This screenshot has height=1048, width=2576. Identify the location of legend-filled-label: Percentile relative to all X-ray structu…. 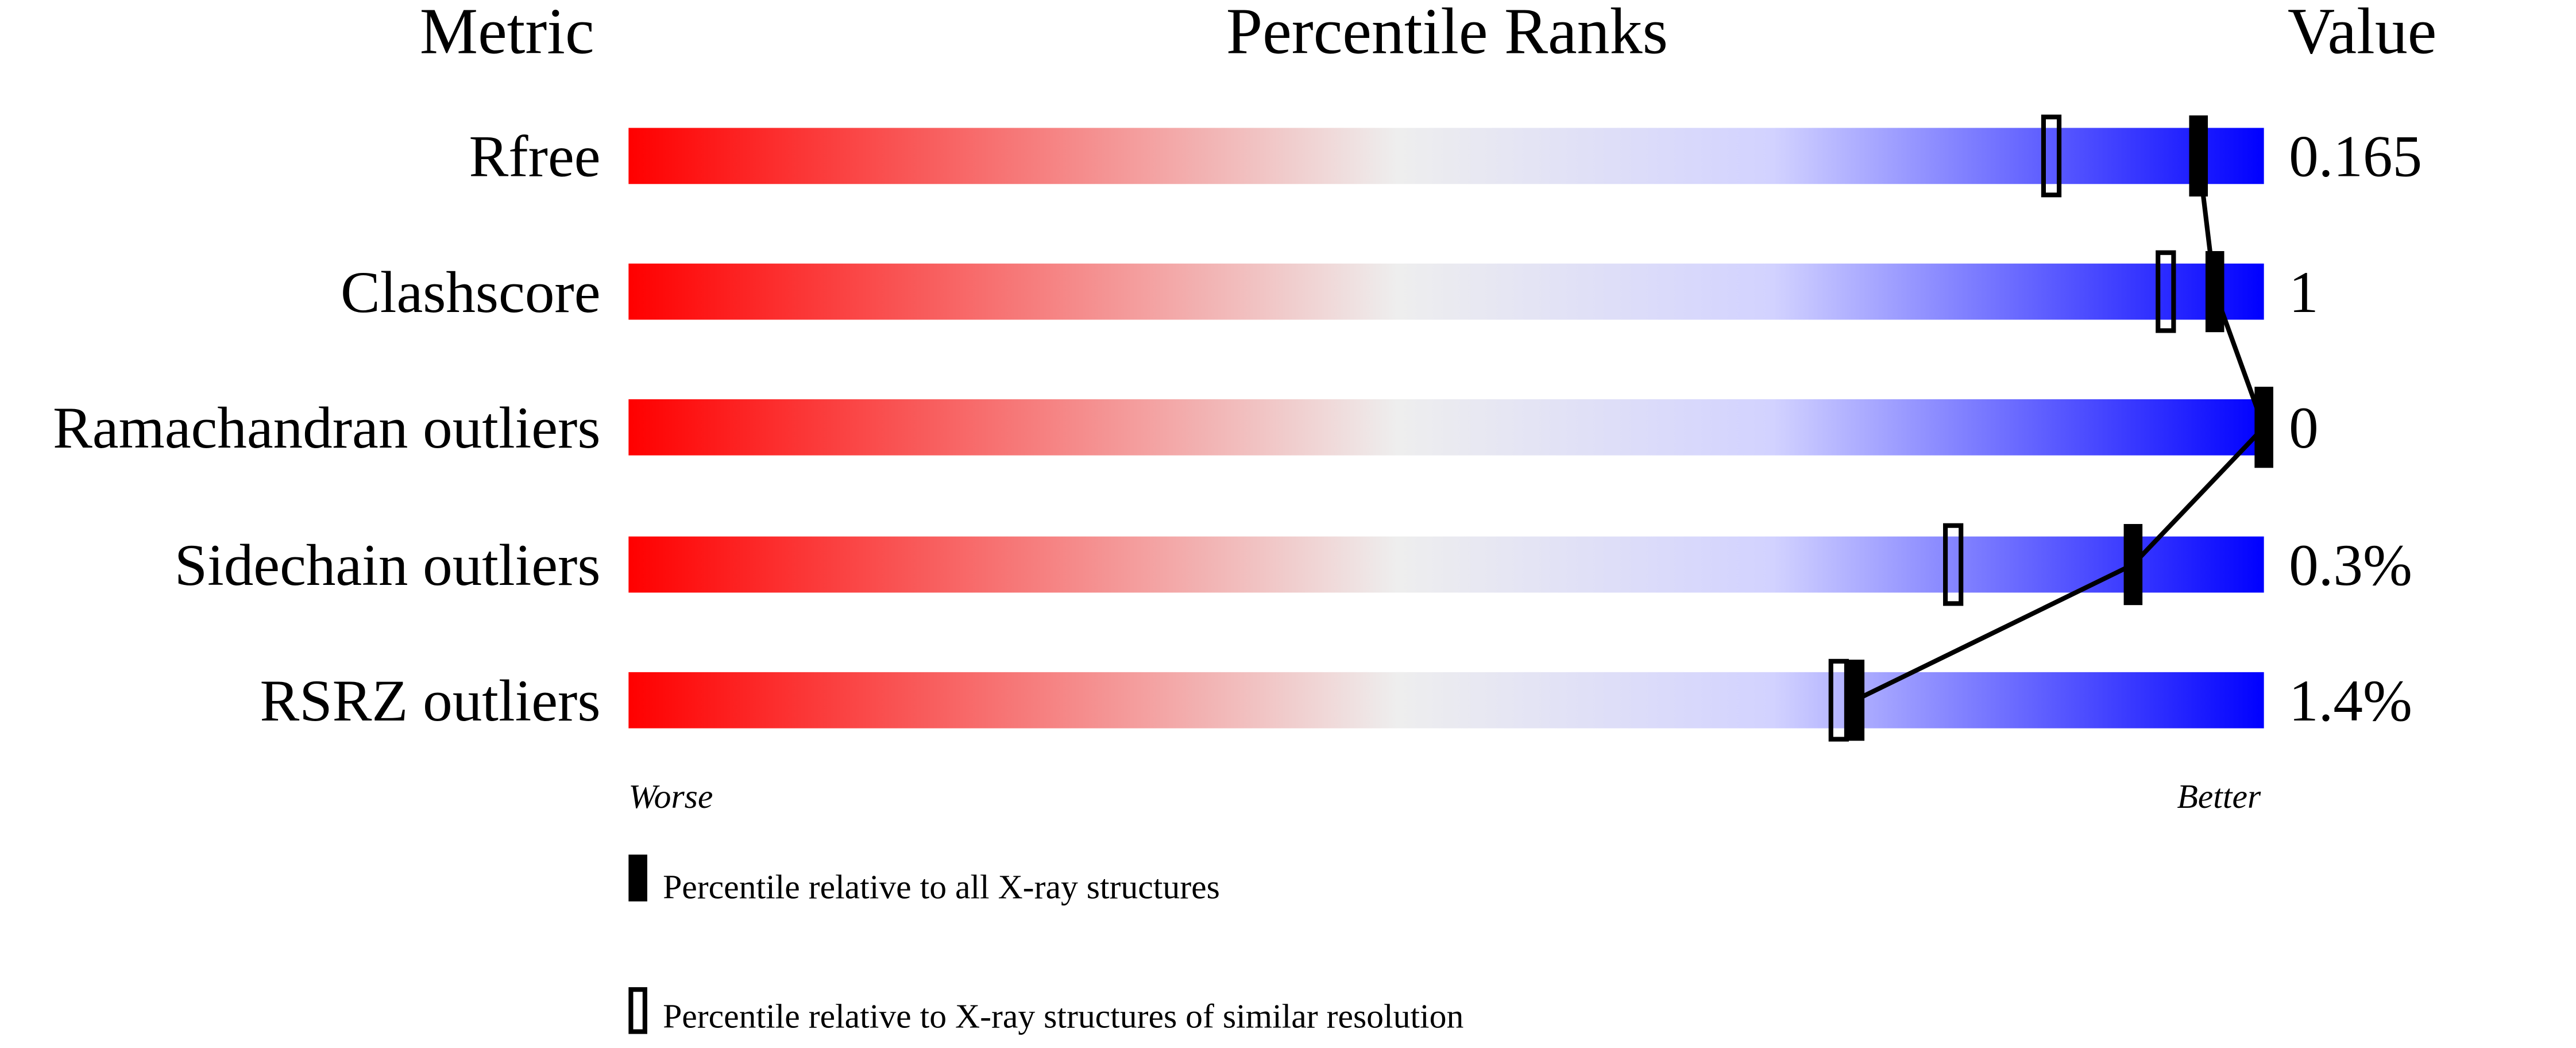
(941, 887).